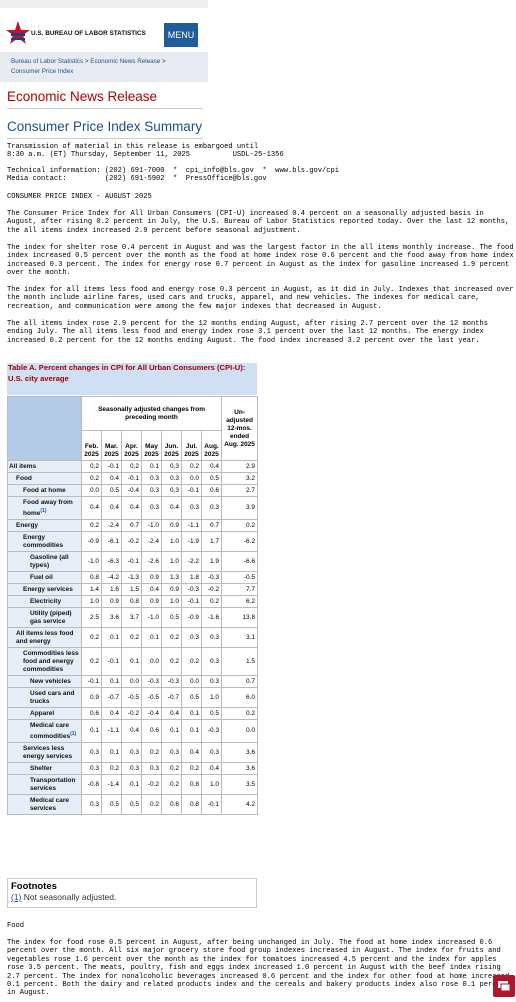 The height and width of the screenshot is (1002, 516). Describe the element at coordinates (151, 542) in the screenshot. I see `value-cell: -2.4` at that location.